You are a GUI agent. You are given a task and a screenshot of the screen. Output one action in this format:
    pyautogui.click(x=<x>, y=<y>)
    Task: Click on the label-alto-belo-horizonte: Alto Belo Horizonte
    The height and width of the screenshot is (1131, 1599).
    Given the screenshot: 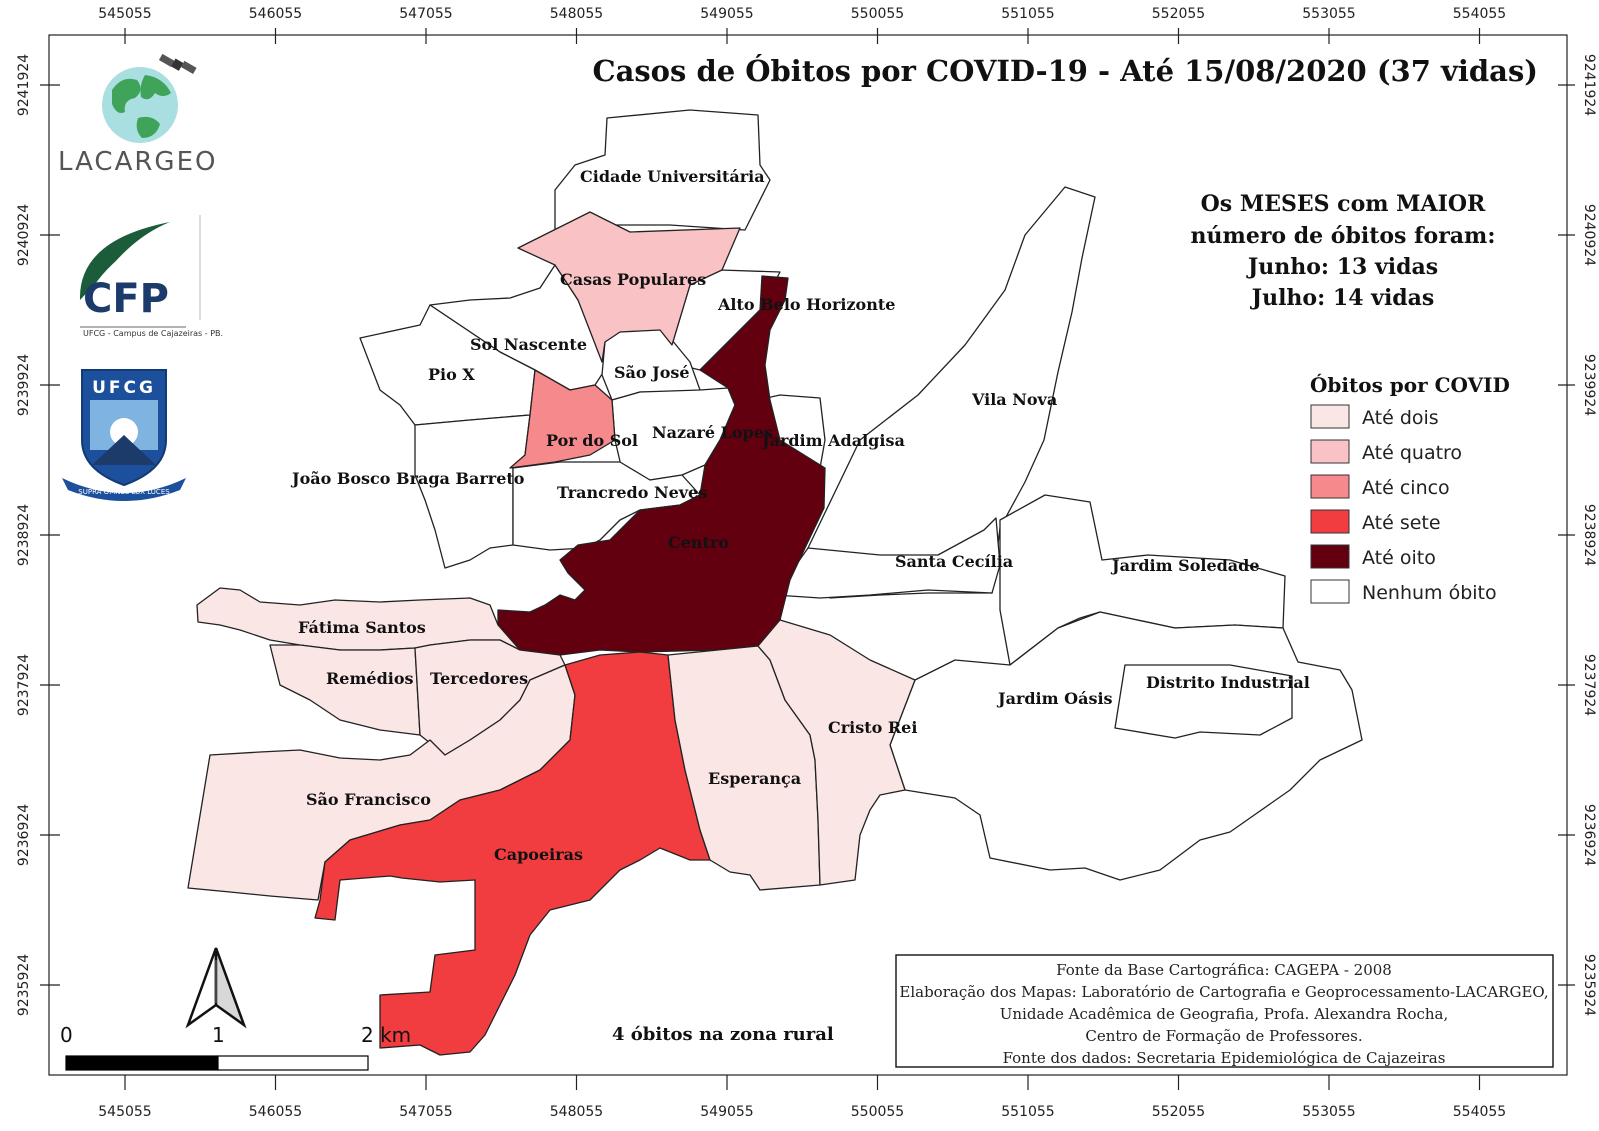 What is the action you would take?
    pyautogui.click(x=806, y=304)
    